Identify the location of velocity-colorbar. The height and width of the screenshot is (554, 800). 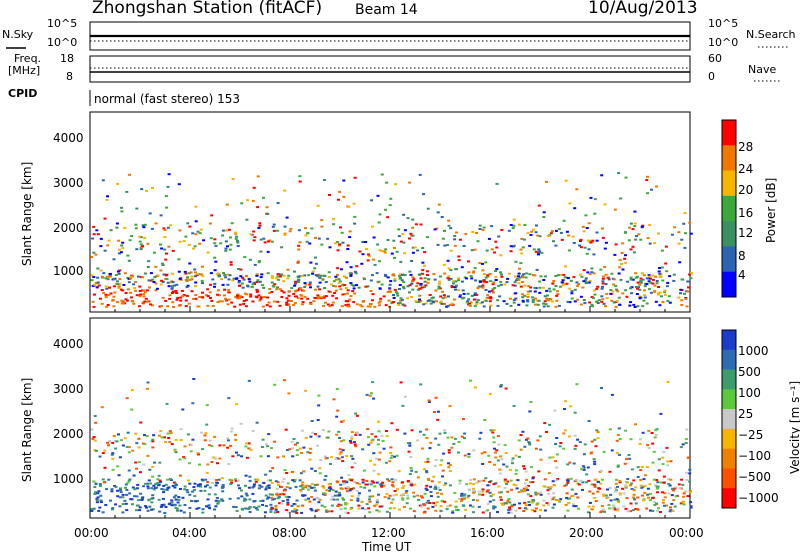
(729, 419).